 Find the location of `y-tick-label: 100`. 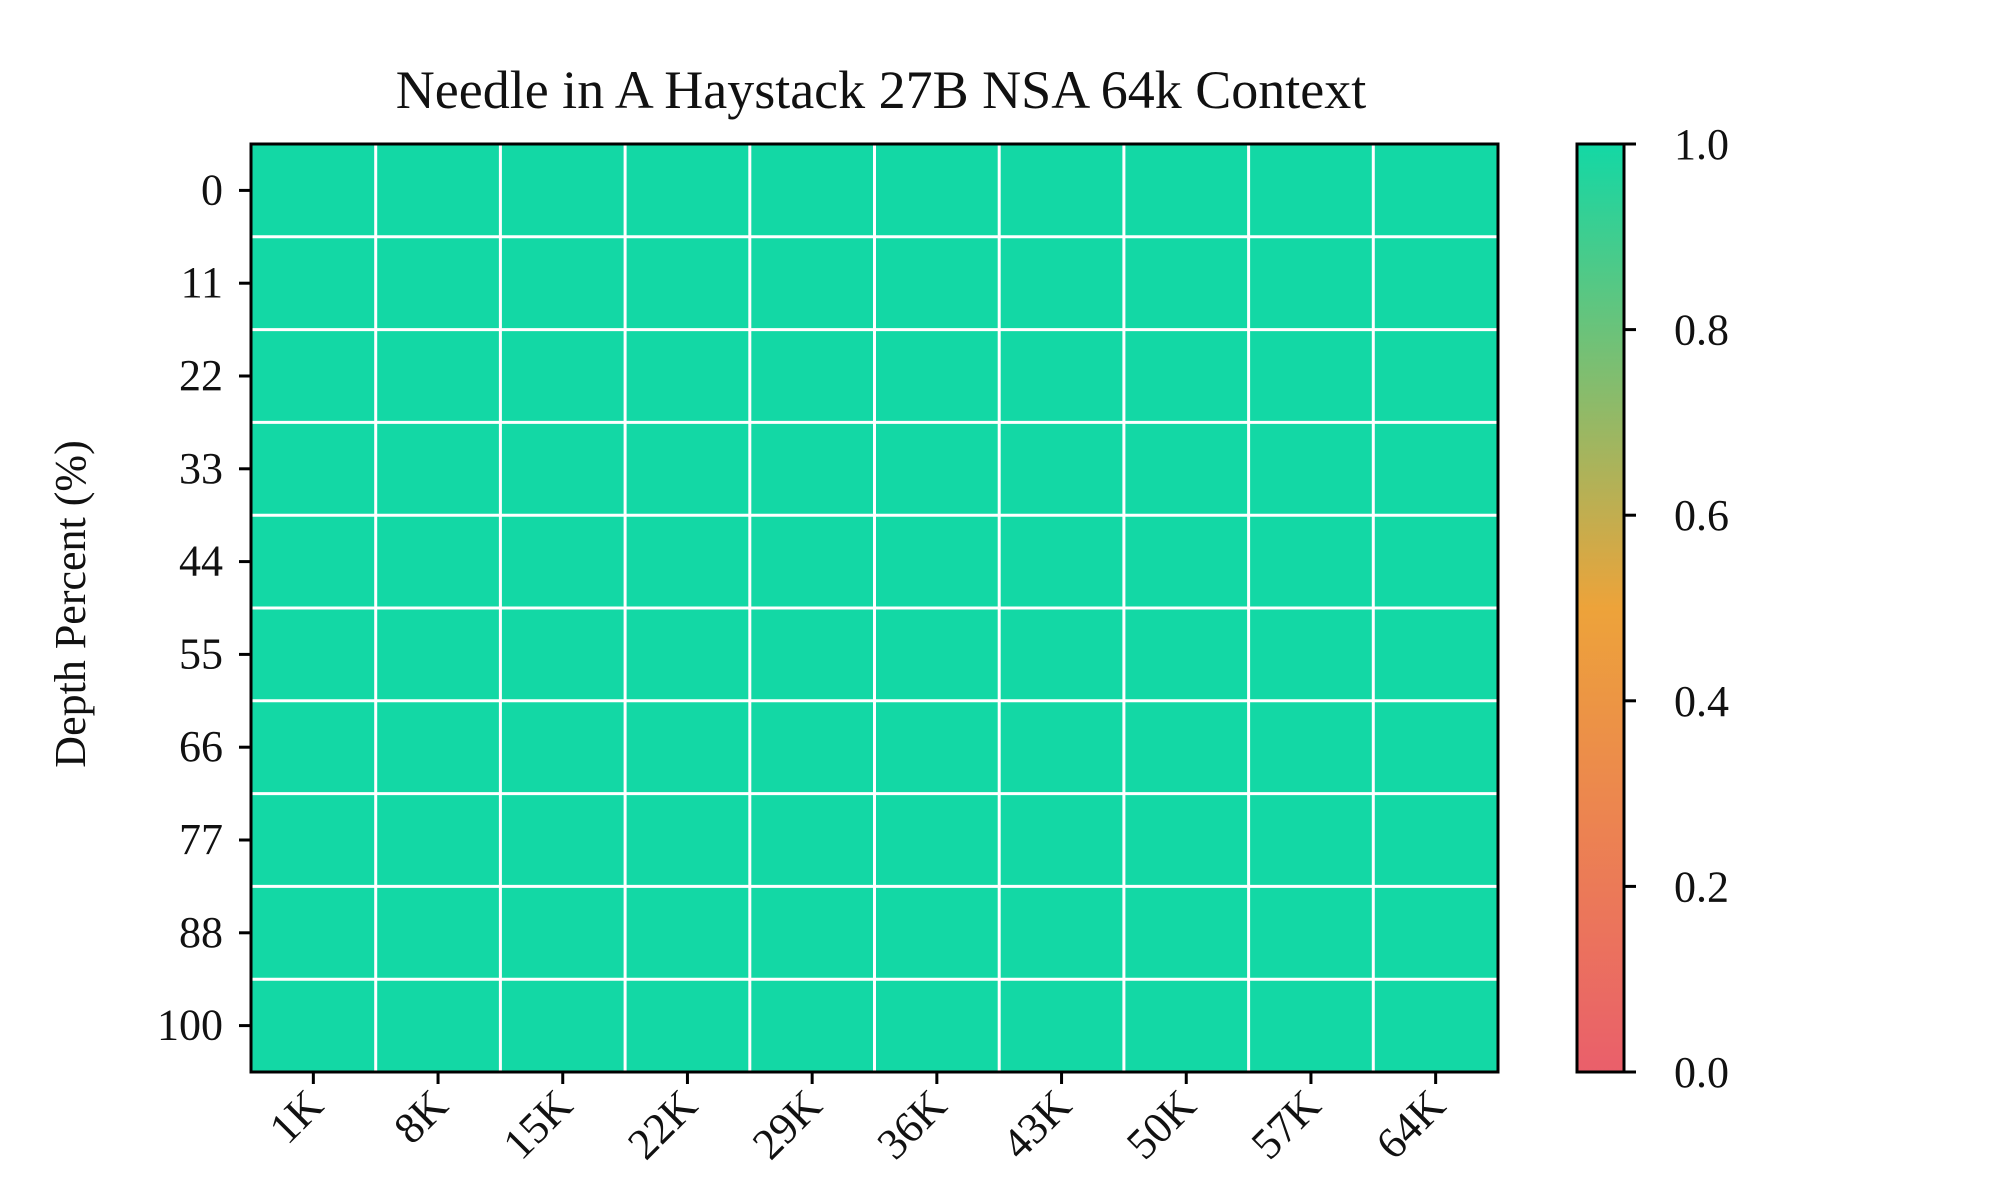

y-tick-label: 100 is located at coordinates (190, 1025).